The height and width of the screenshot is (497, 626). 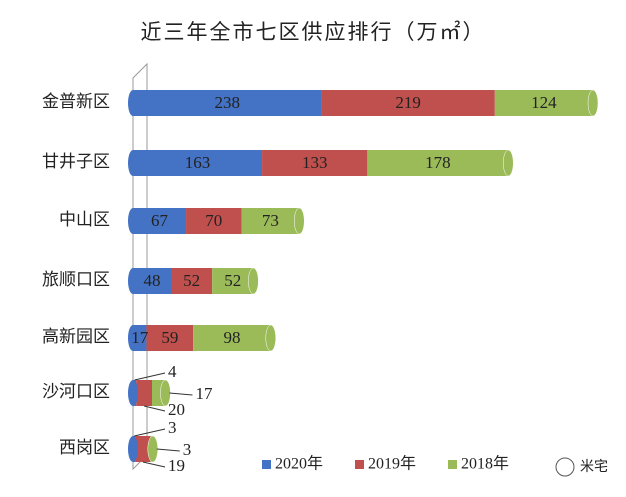 What do you see at coordinates (565, 467) in the screenshot?
I see `logo-icon` at bounding box center [565, 467].